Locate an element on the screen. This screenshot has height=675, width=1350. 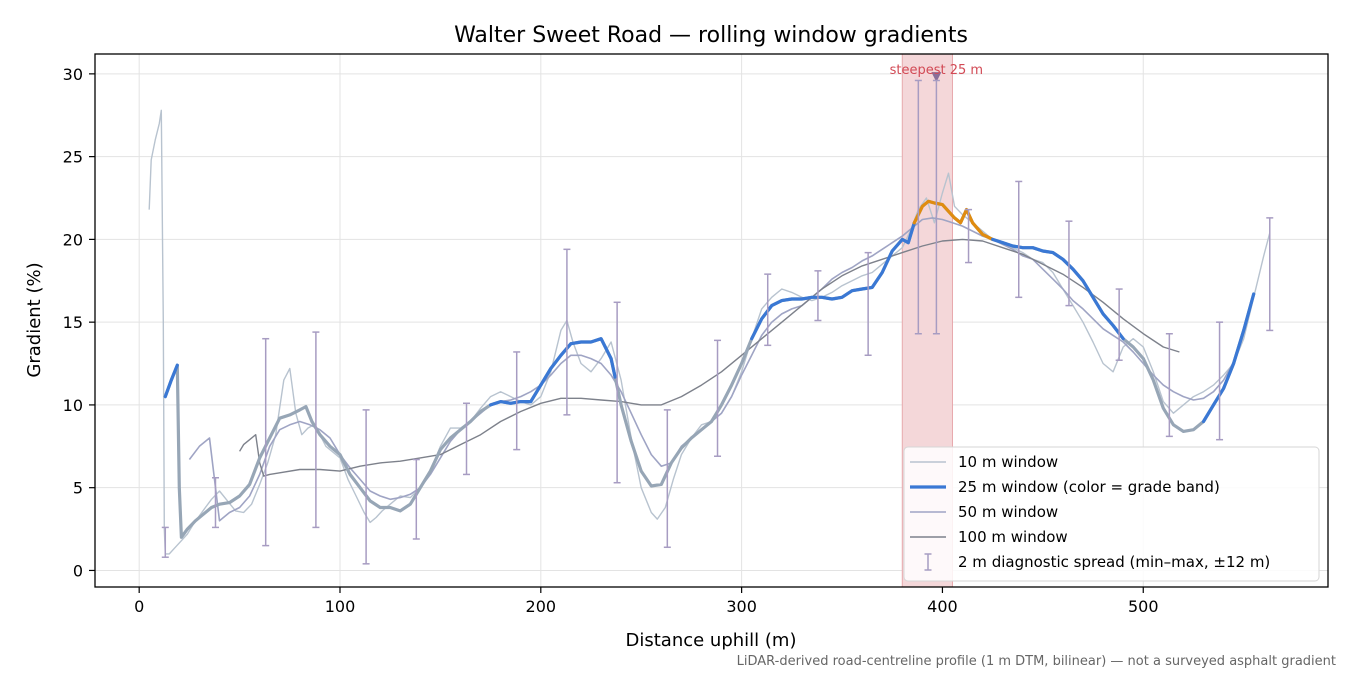
y-tick-label: 5 is located at coordinates (78, 488).